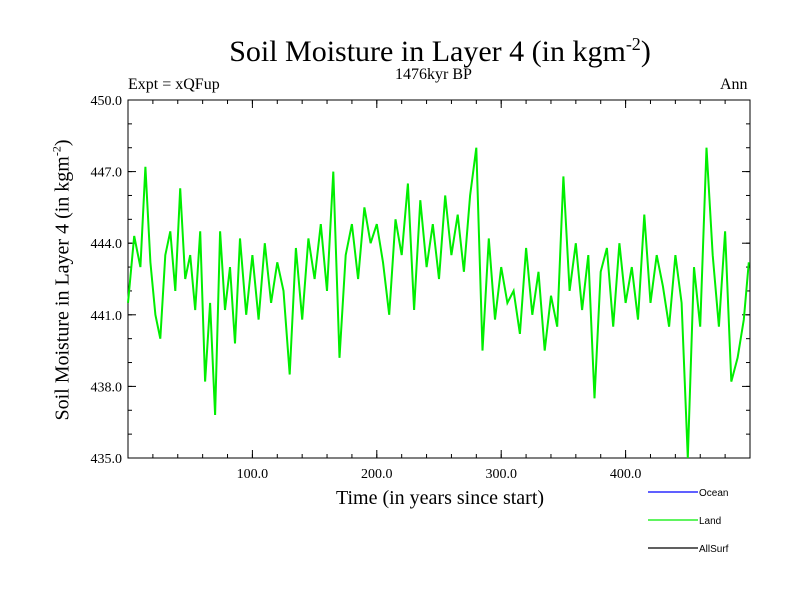 Image resolution: width=800 pixels, height=600 pixels. What do you see at coordinates (107, 173) in the screenshot?
I see `y-tick-label: 447.0` at bounding box center [107, 173].